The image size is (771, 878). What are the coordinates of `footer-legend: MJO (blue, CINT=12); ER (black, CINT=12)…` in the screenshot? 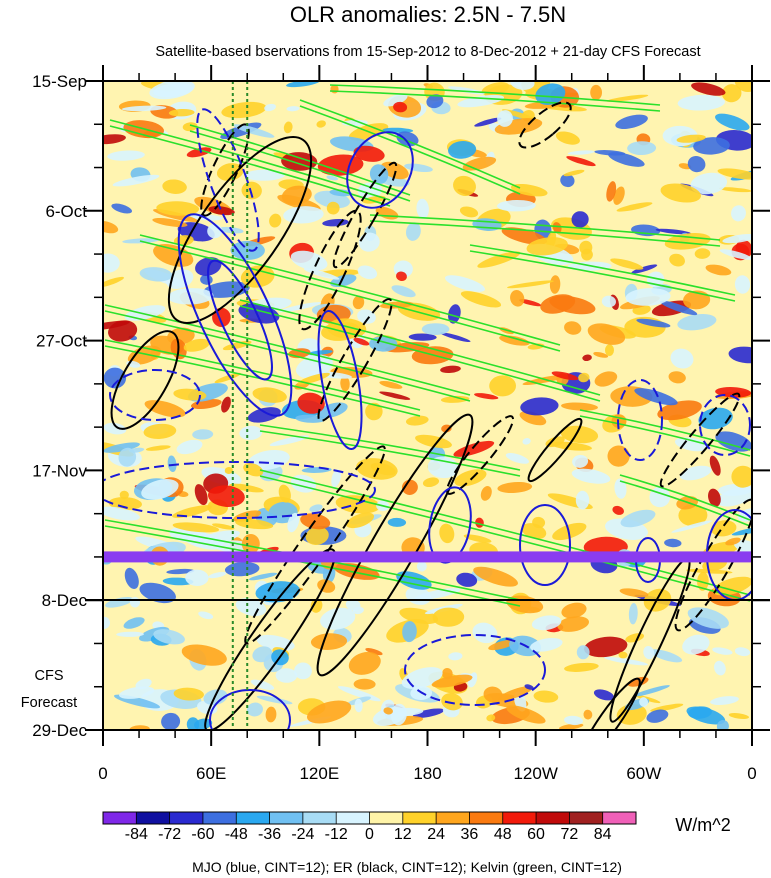 It's located at (407, 867).